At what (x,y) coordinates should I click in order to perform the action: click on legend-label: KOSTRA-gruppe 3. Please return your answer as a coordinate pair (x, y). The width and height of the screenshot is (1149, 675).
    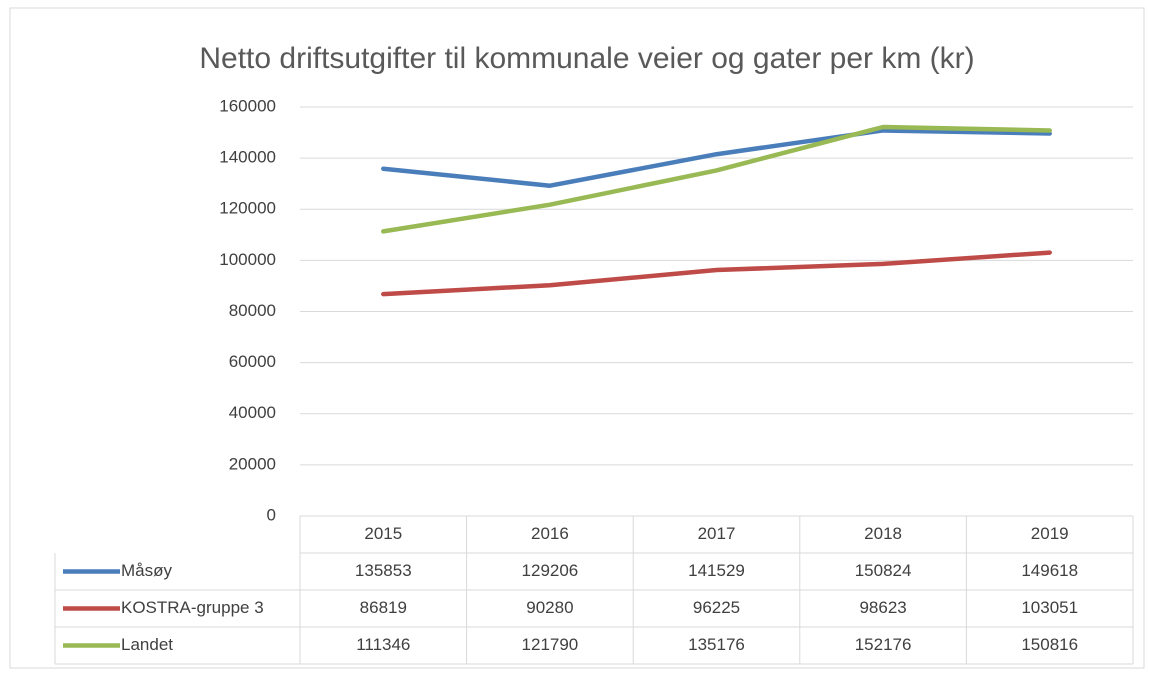
    Looking at the image, I should click on (192, 607).